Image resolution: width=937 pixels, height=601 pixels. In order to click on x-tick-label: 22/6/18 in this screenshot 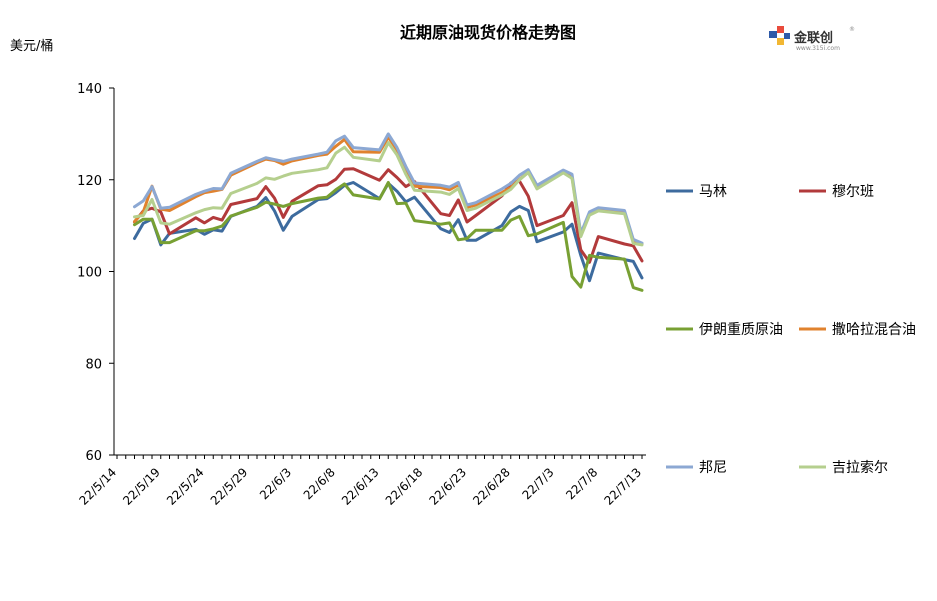, I will do `click(404, 486)`.